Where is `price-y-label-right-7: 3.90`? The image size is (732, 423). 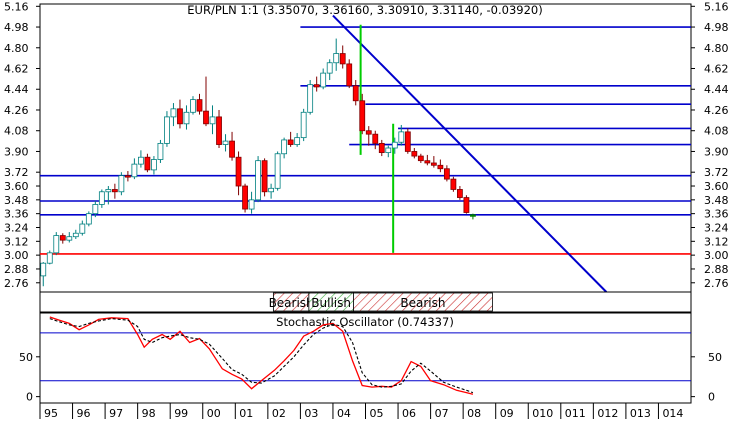
price-y-label-right-7: 3.90 is located at coordinates (716, 151).